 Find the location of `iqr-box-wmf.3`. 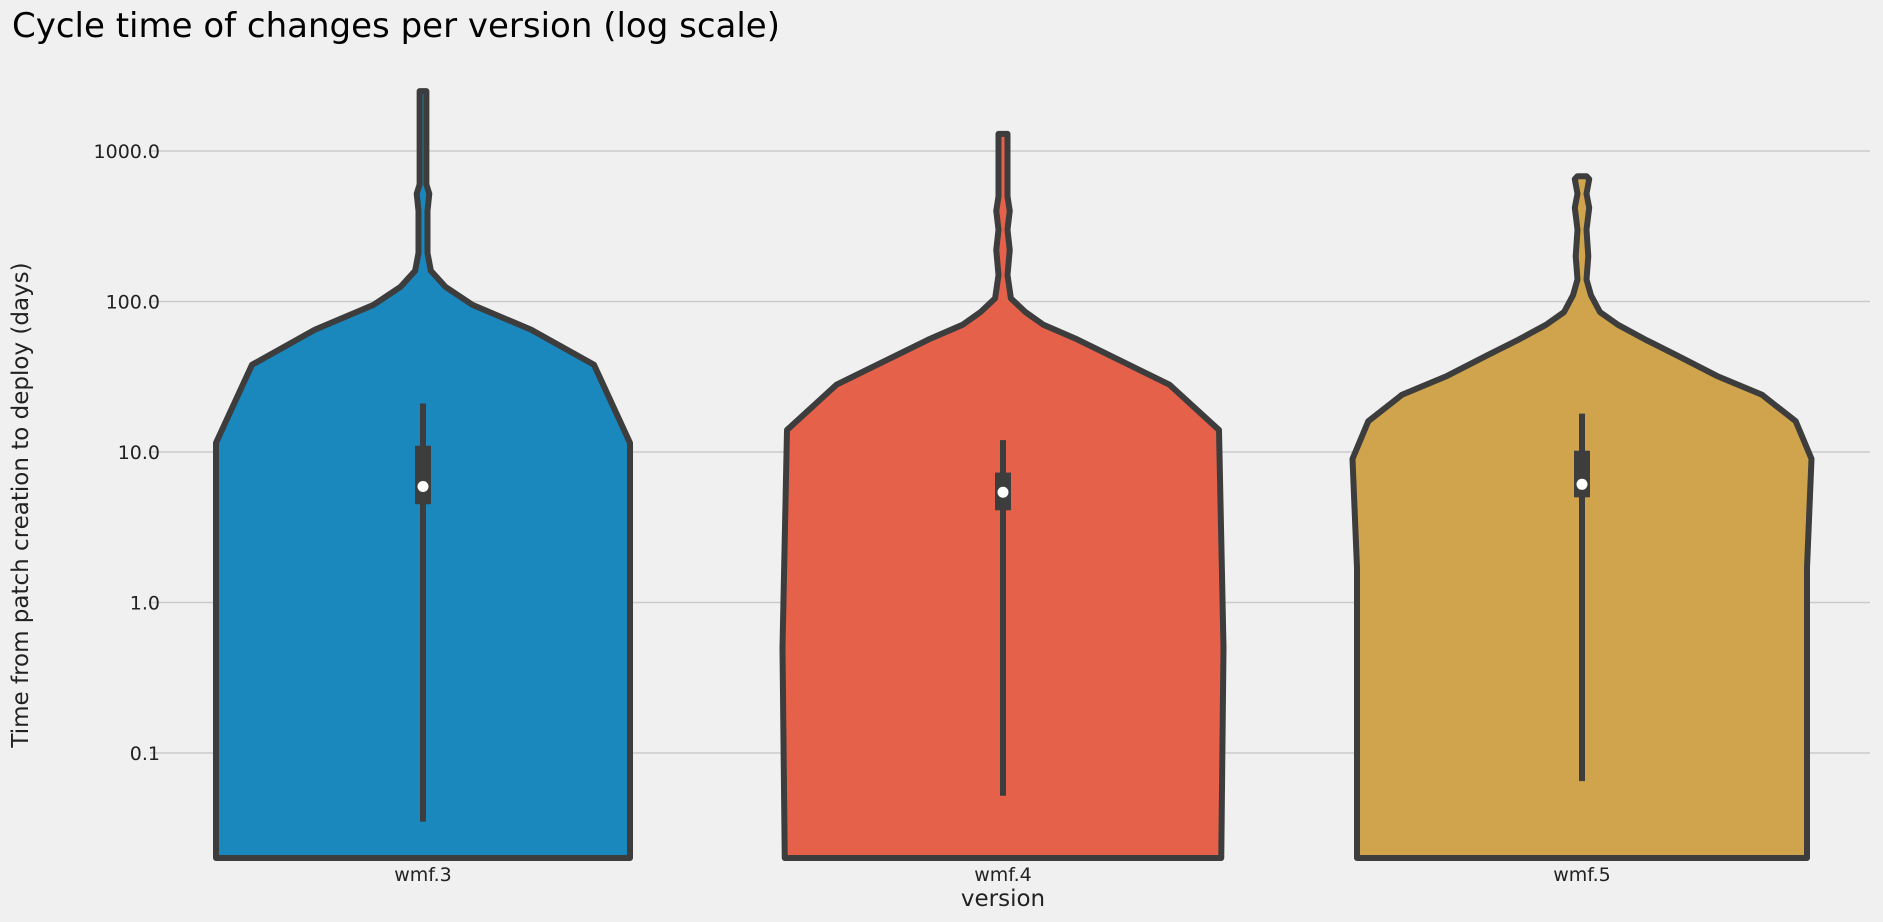

iqr-box-wmf.3 is located at coordinates (423, 475).